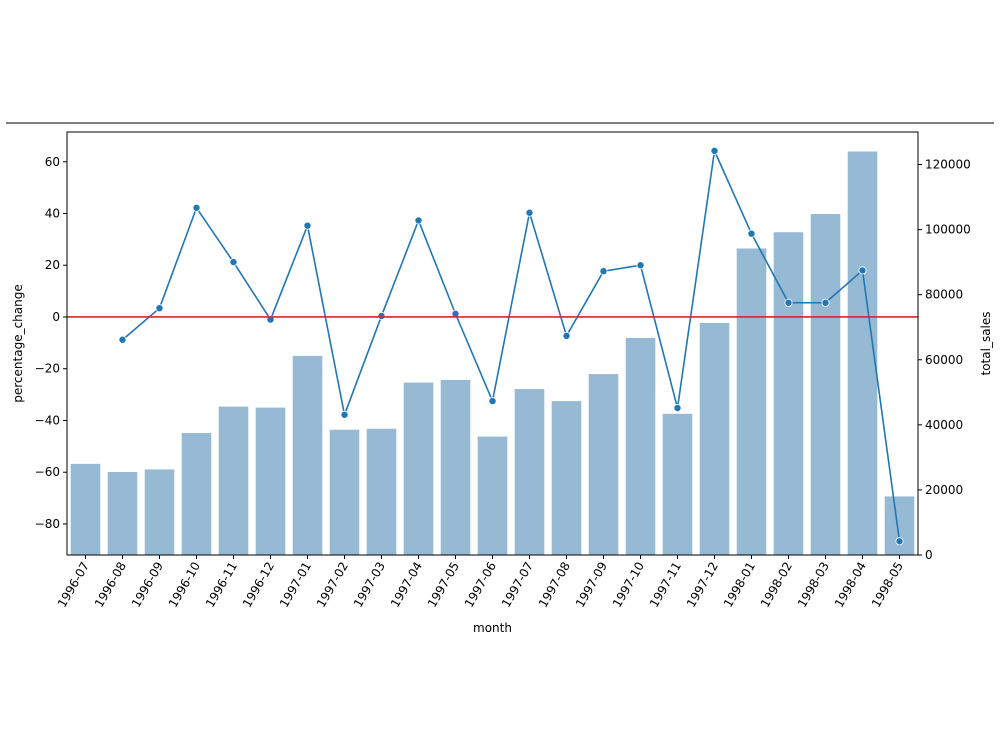 This screenshot has width=1000, height=750. I want to click on x-tick-label: 1996-07, so click(73, 585).